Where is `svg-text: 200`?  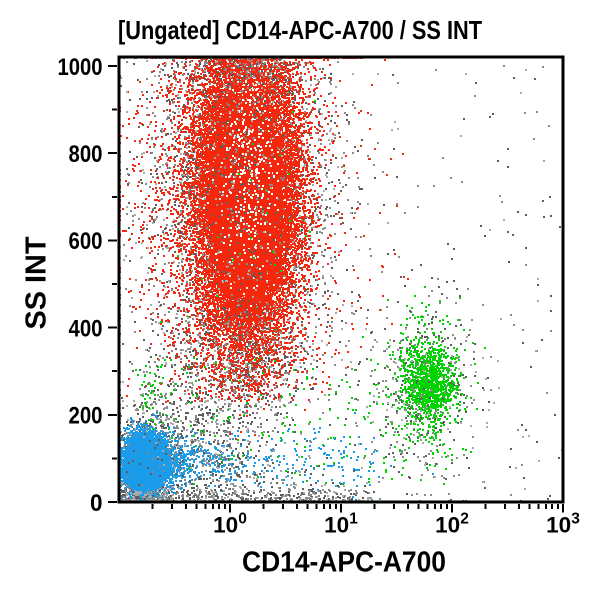
svg-text: 200 is located at coordinates (86, 416).